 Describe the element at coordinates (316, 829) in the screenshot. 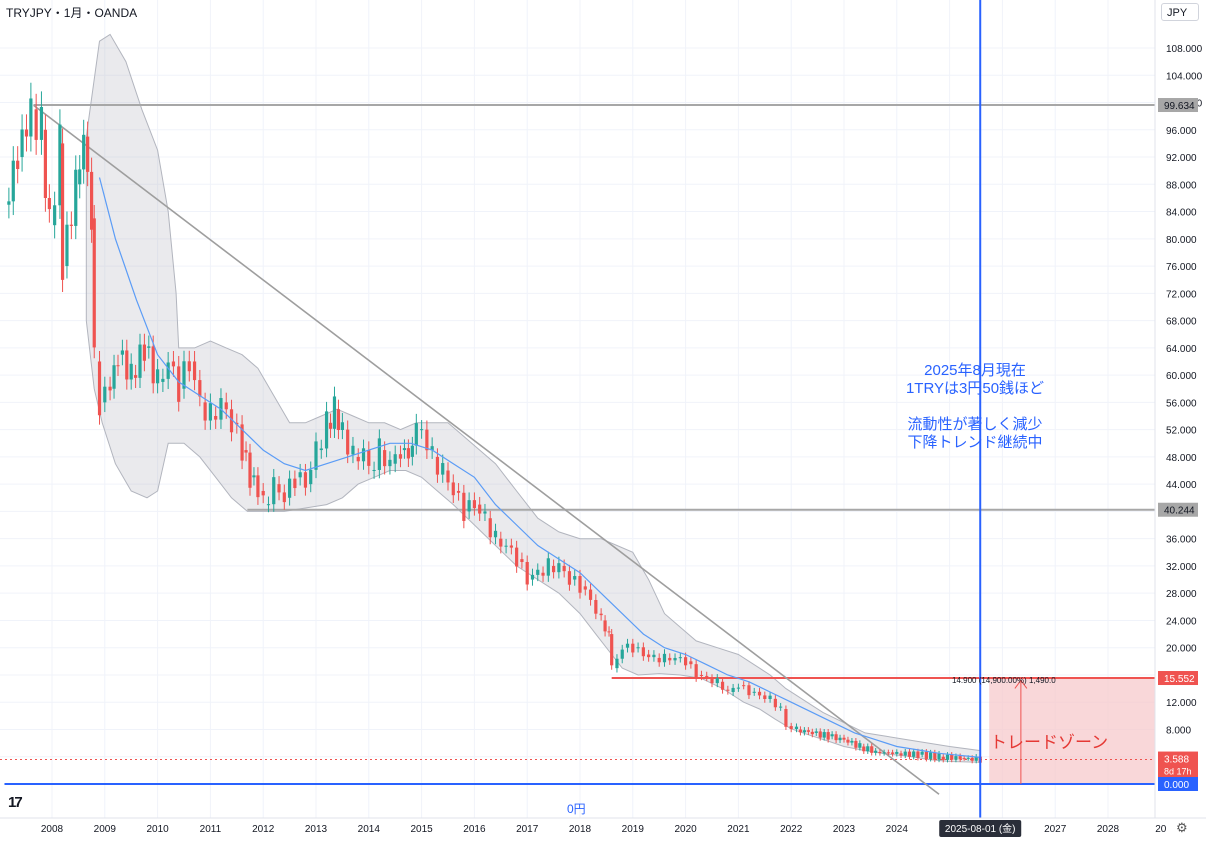

I see `time-tick-label: 2013` at that location.